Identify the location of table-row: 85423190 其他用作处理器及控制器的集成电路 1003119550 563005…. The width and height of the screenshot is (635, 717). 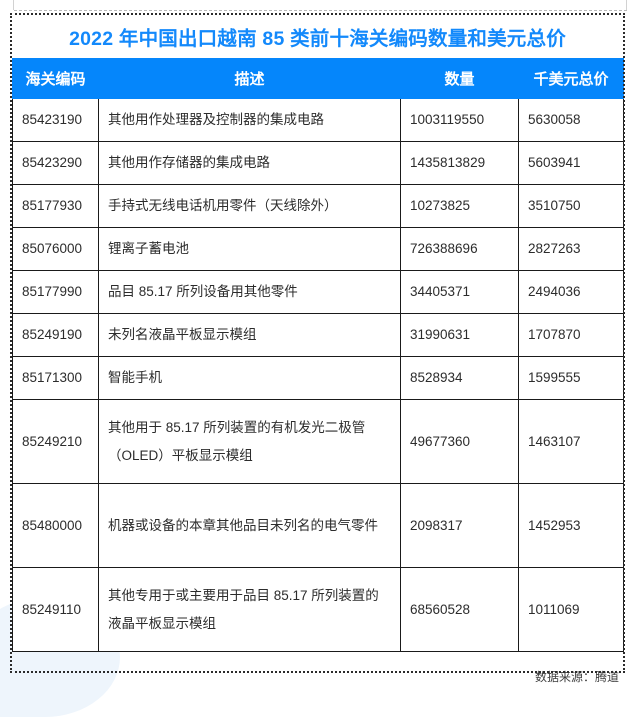
(318, 120).